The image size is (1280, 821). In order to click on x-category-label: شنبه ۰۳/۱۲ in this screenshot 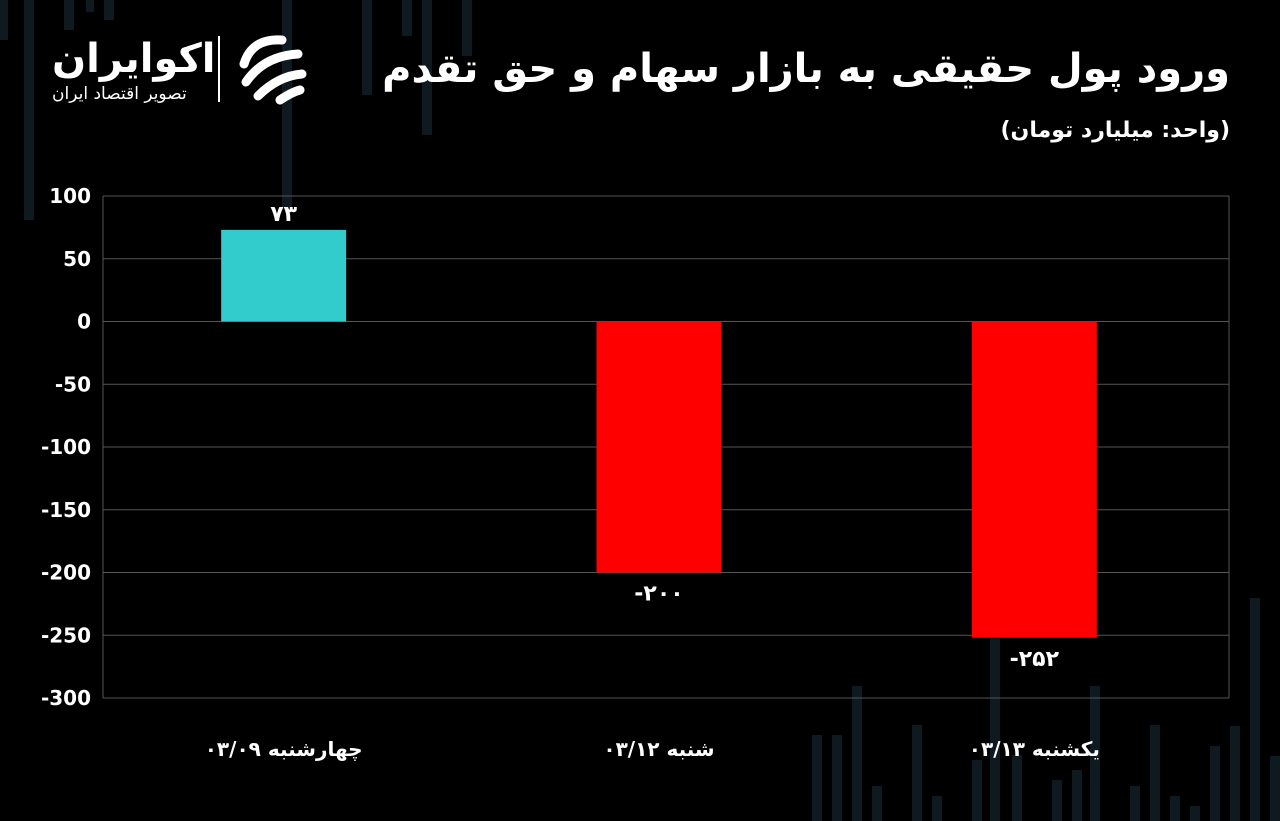, I will do `click(658, 749)`.